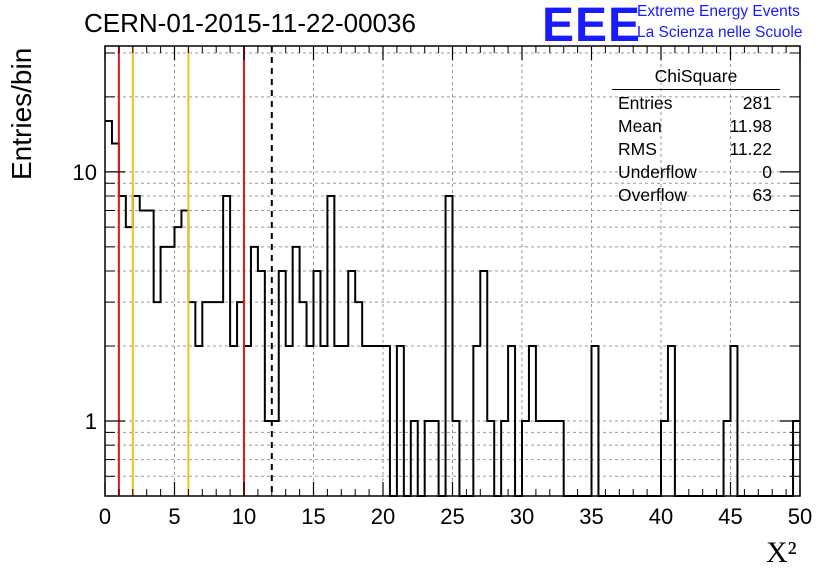  What do you see at coordinates (653, 195) in the screenshot?
I see `stats-label: Overflow` at bounding box center [653, 195].